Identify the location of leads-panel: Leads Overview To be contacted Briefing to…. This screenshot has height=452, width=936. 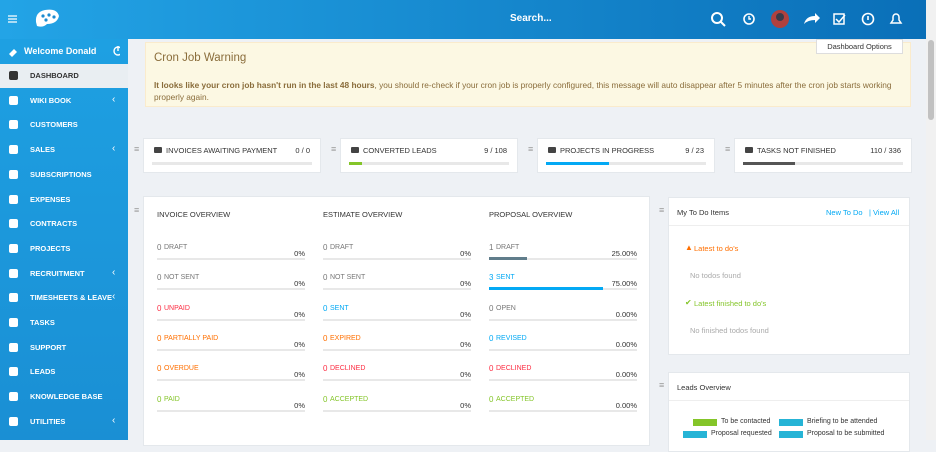
(789, 412).